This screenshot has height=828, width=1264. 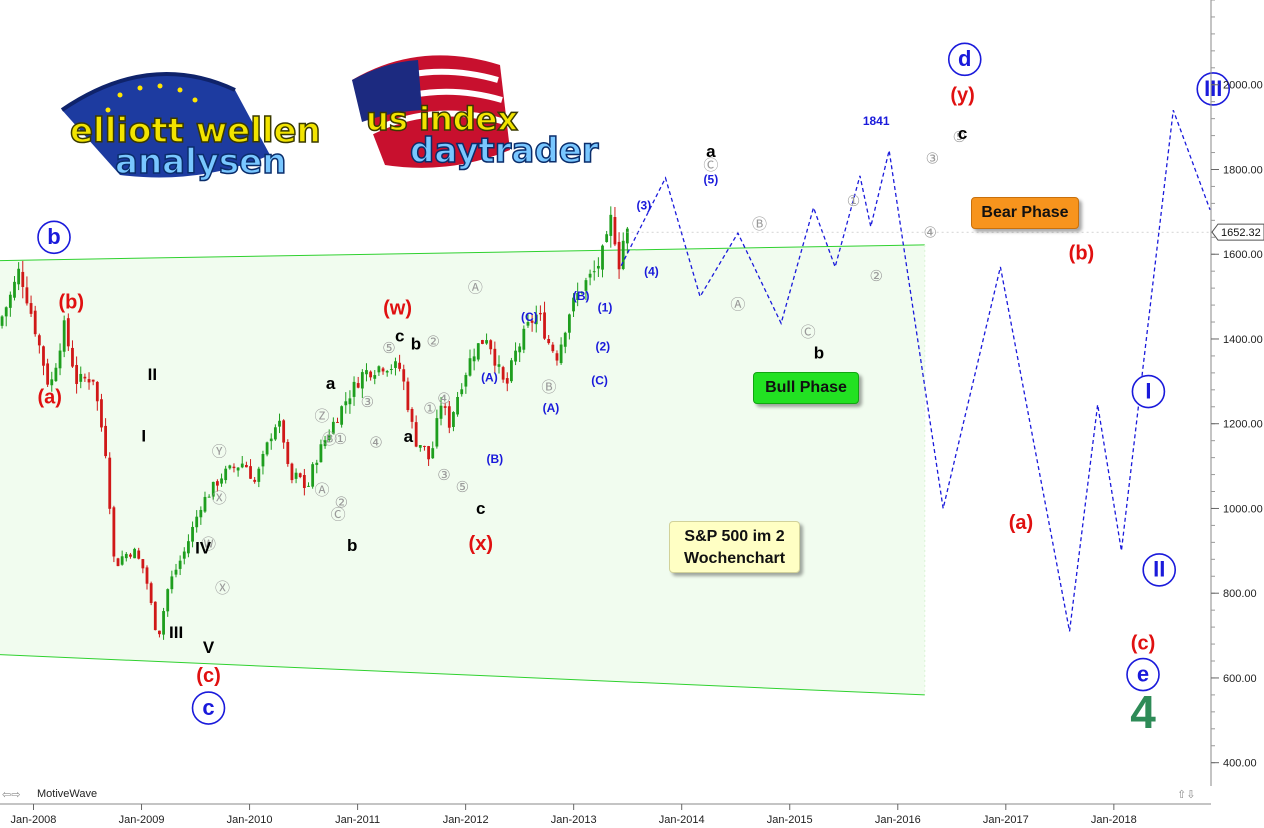 What do you see at coordinates (898, 820) in the screenshot?
I see `x-tick-label: Jan-2016` at bounding box center [898, 820].